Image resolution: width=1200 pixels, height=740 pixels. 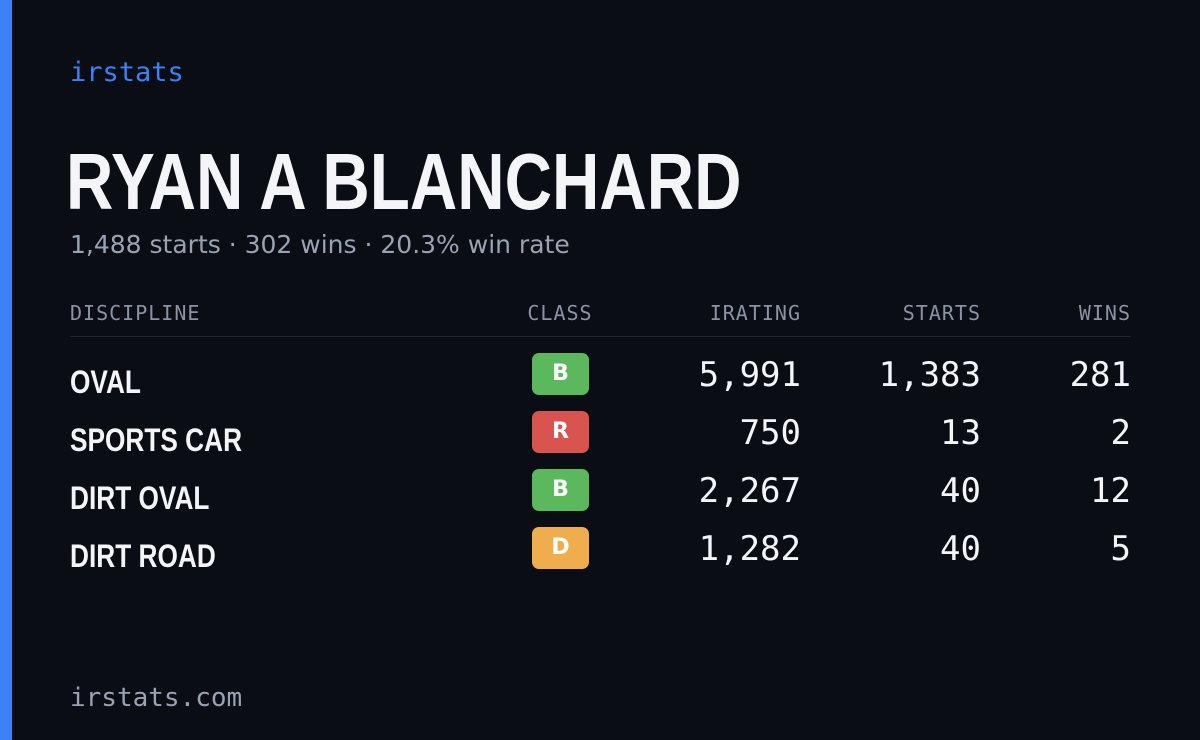 What do you see at coordinates (320, 244) in the screenshot?
I see `player-summary: 1,488 starts · 302 wins · 20.3% win rate` at bounding box center [320, 244].